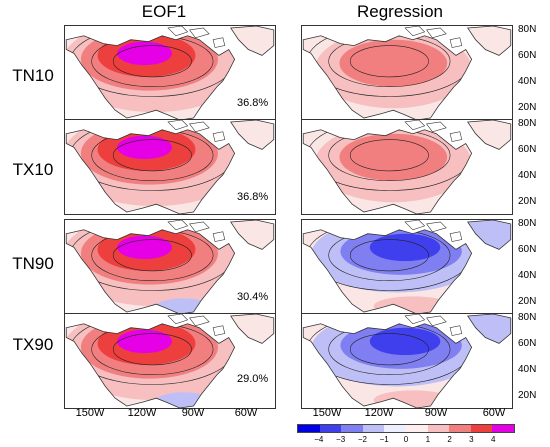  I want to click on colorbar, so click(406, 428).